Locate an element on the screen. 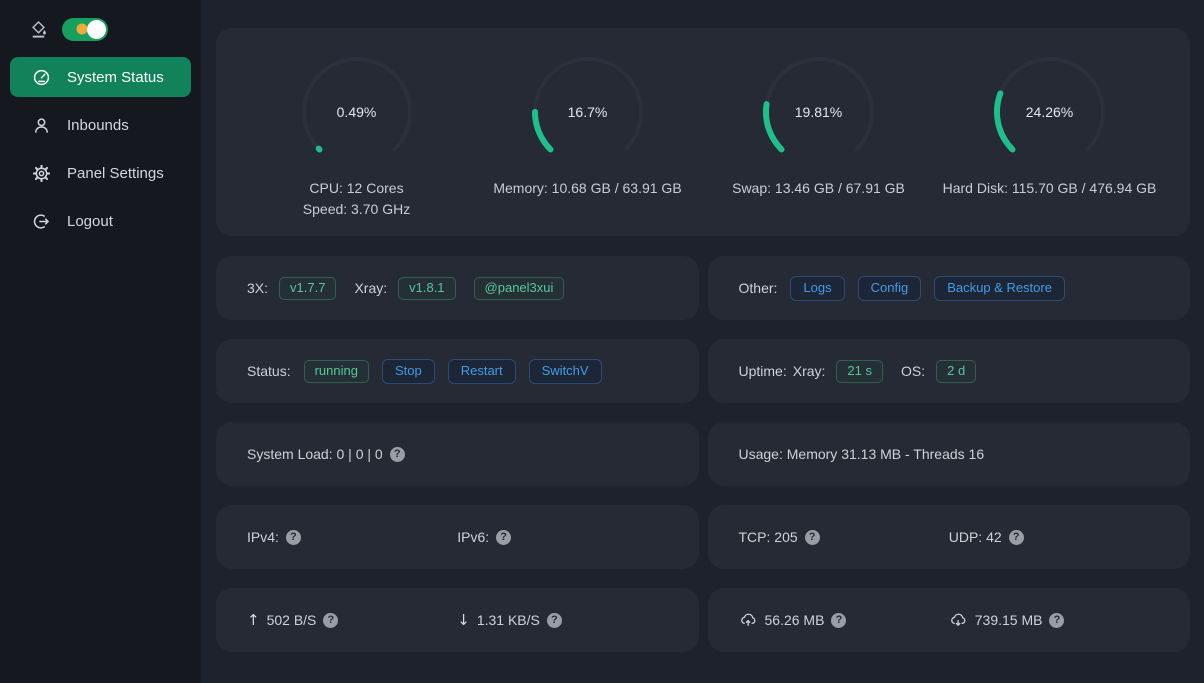 This screenshot has width=1204, height=683. network-total-card: 56.26 MB ? 739.15 MB ? is located at coordinates (948, 620).